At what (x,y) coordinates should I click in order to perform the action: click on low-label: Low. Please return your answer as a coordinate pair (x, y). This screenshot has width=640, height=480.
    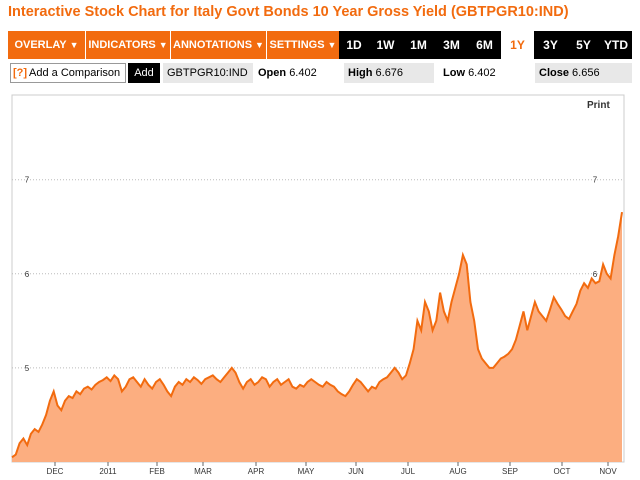
    Looking at the image, I should click on (454, 73).